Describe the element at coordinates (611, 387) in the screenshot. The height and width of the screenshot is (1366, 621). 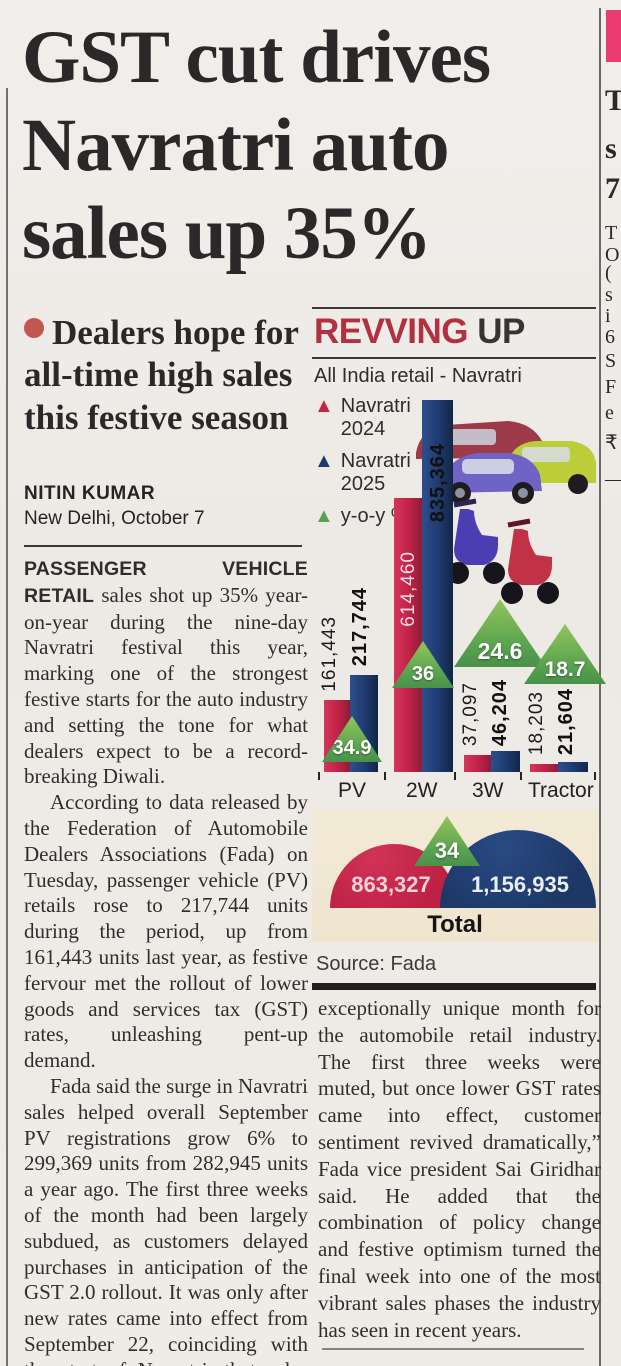
I see `edge-fragment: F` at that location.